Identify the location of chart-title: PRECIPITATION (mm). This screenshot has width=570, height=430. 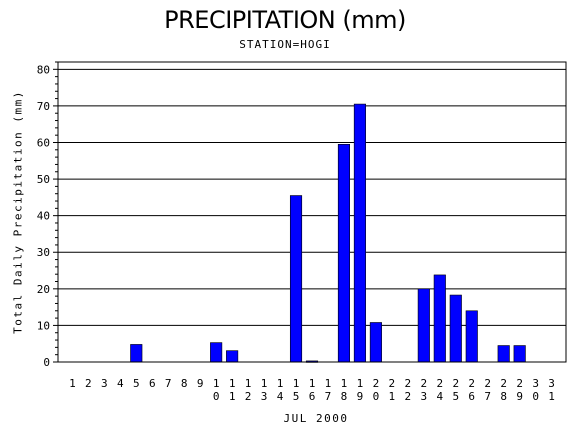
(285, 20).